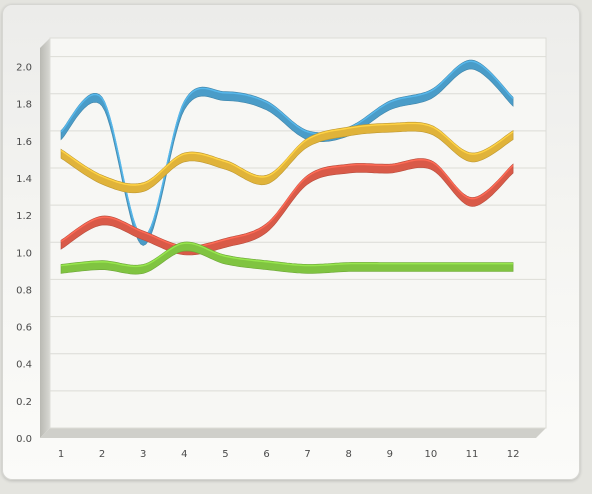  Describe the element at coordinates (266, 454) in the screenshot. I see `x-tick-label: 6` at that location.